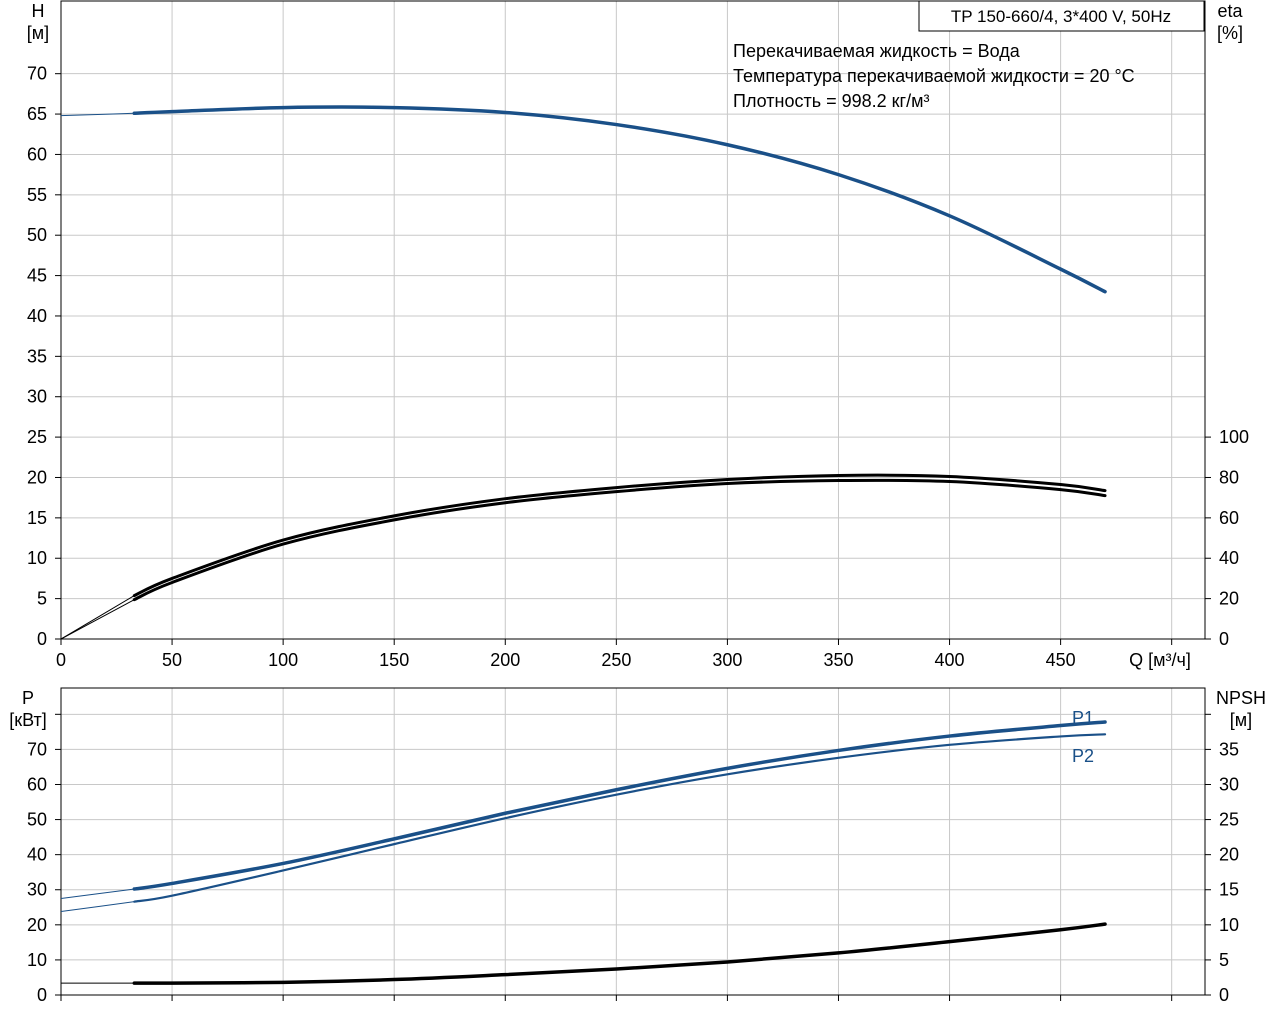 This screenshot has width=1280, height=1024. I want to click on y-left-tick-label: 25, so click(37, 437).